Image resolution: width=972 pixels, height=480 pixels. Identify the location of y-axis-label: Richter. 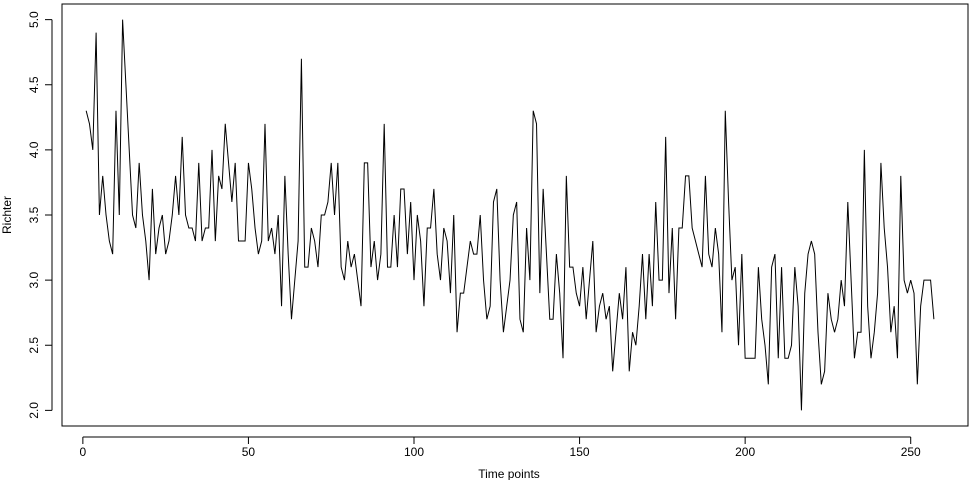
(7, 215).